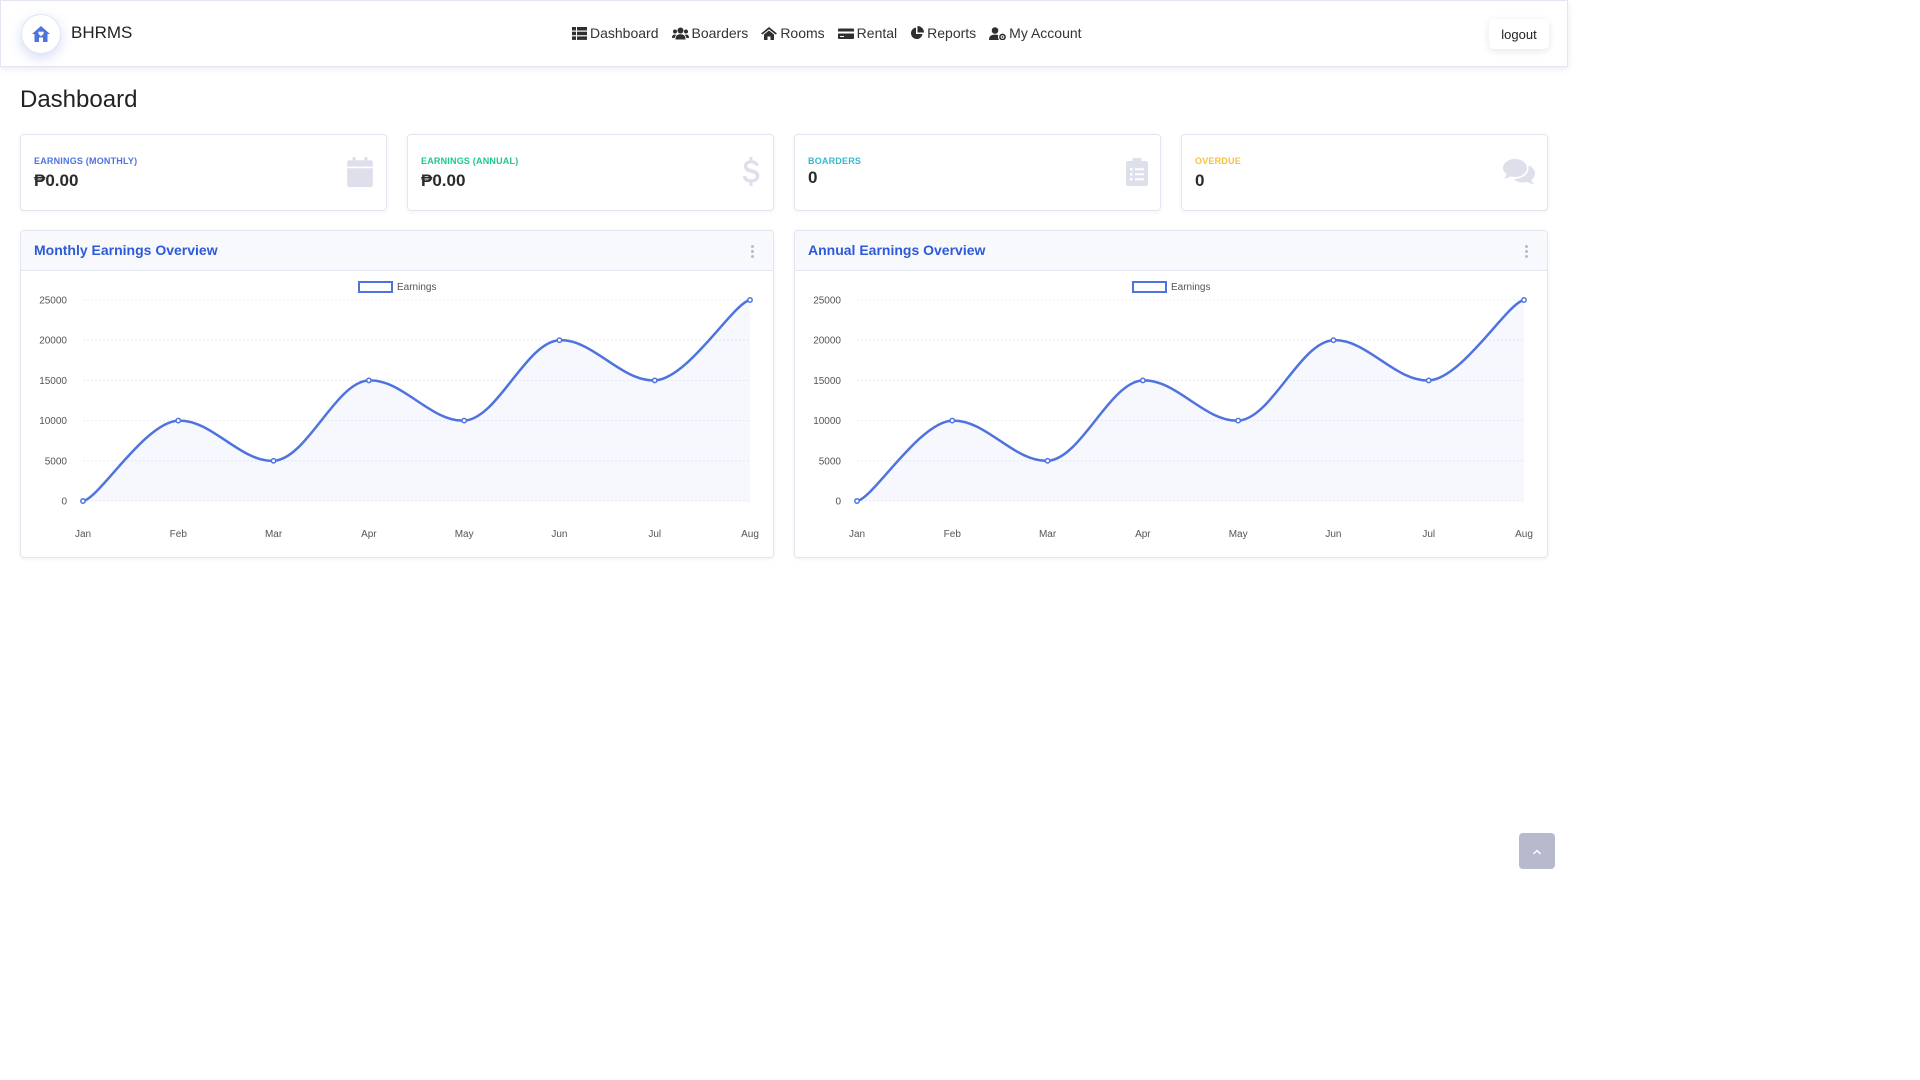  I want to click on nav-item-rooms: Rooms, so click(793, 33).